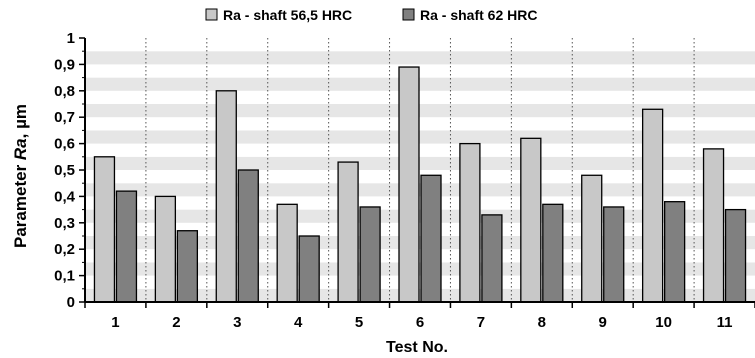 The image size is (755, 358). I want to click on x-tick-label: 6, so click(420, 322).